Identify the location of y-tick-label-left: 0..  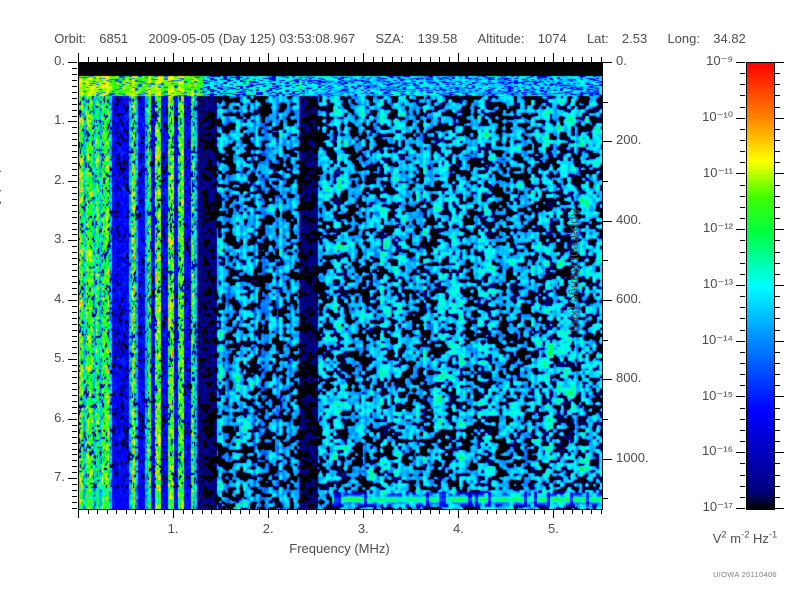
(59, 60).